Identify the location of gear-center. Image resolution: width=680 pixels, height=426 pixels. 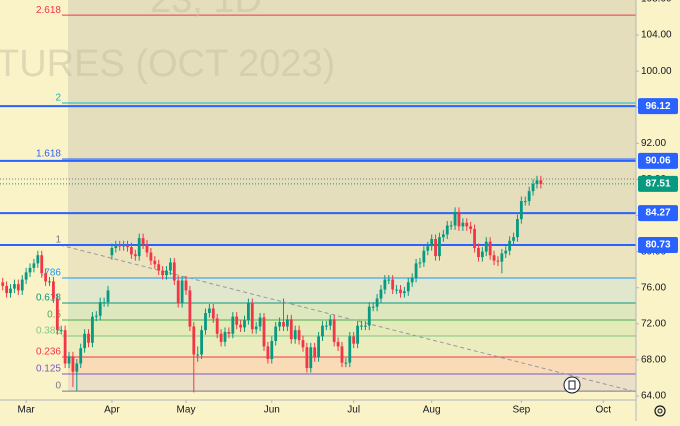
(660, 411).